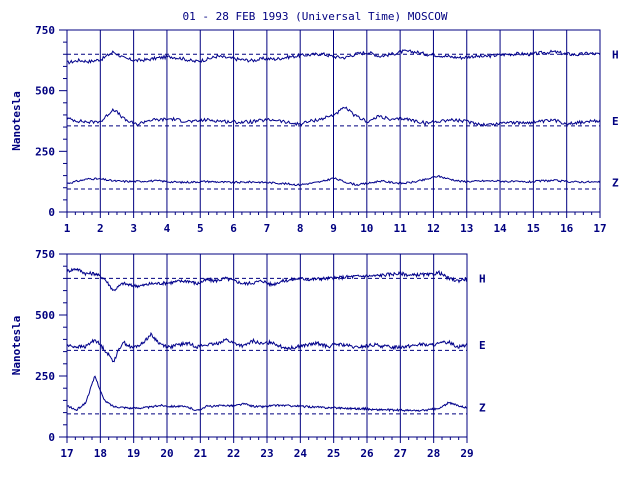  I want to click on x-tick-label: 15, so click(533, 228).